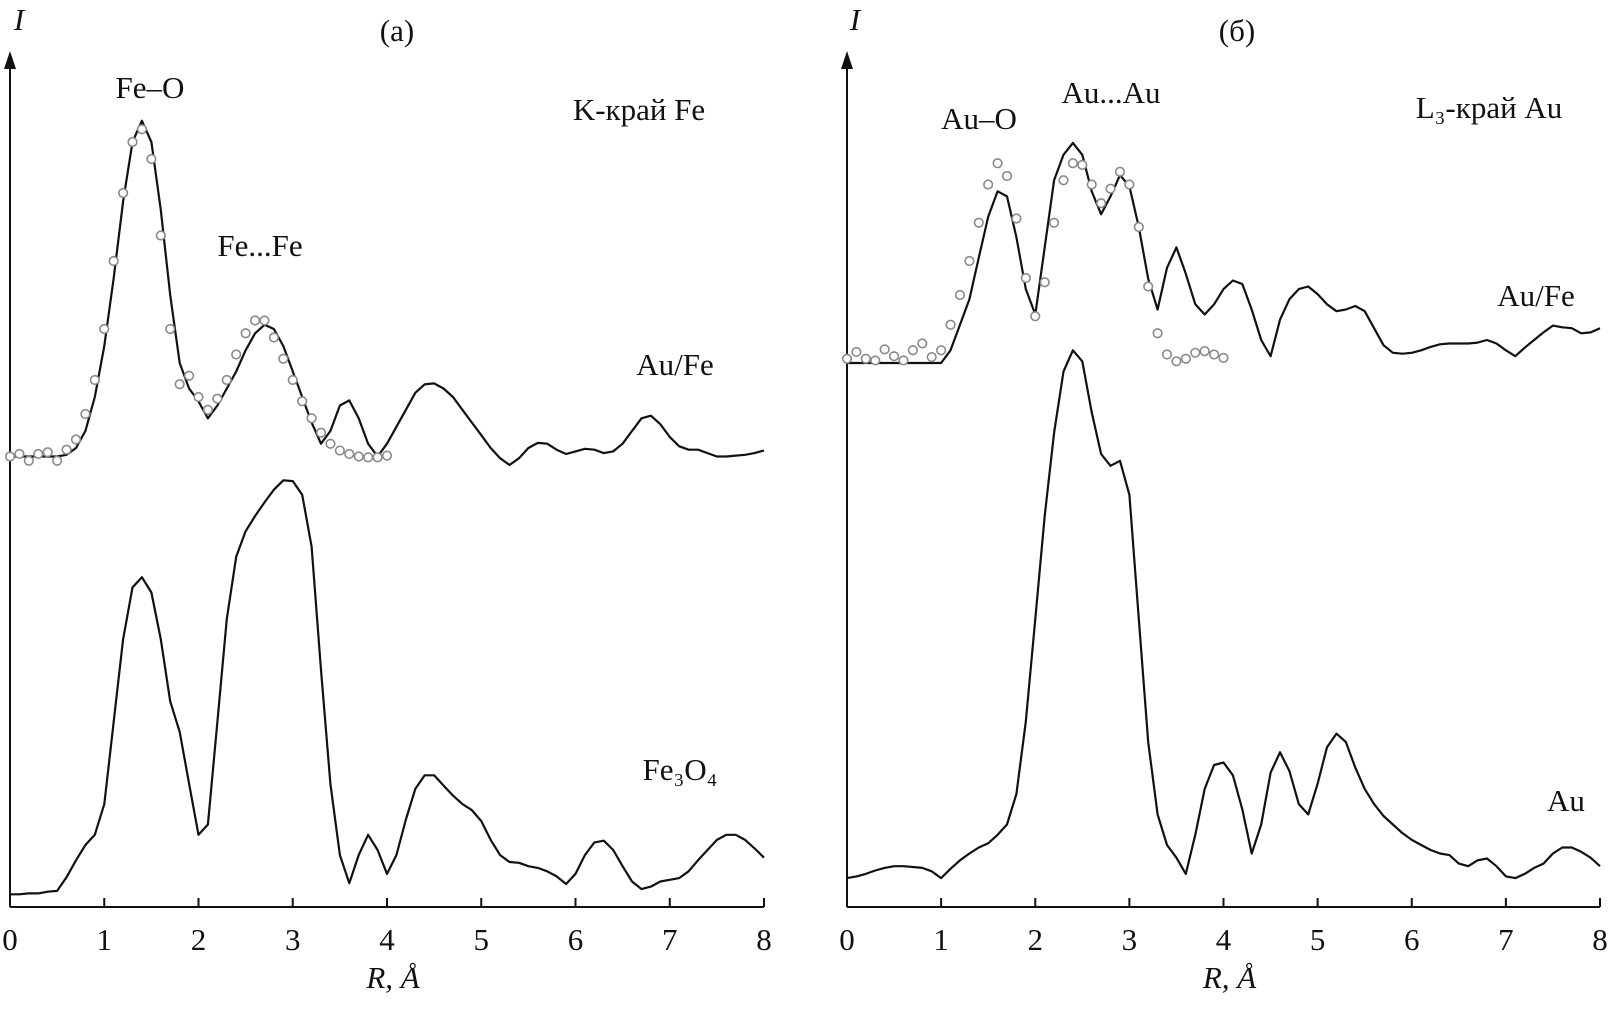  What do you see at coordinates (1237, 30) in the screenshot?
I see `panel-label: (б)` at bounding box center [1237, 30].